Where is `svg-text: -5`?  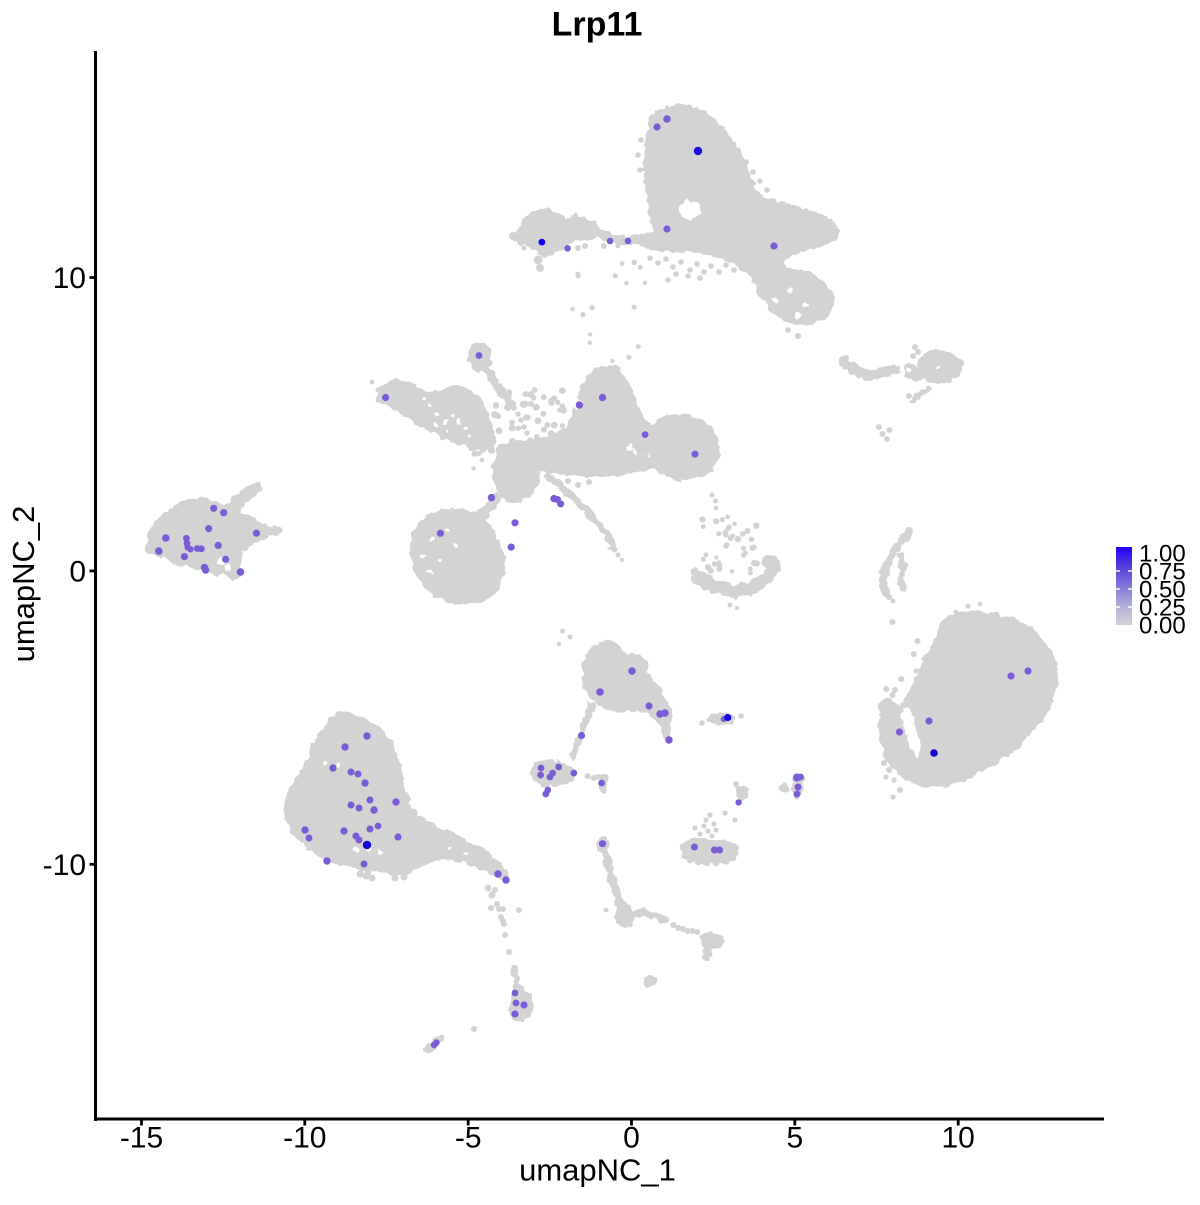
svg-text: -5 is located at coordinates (468, 1138).